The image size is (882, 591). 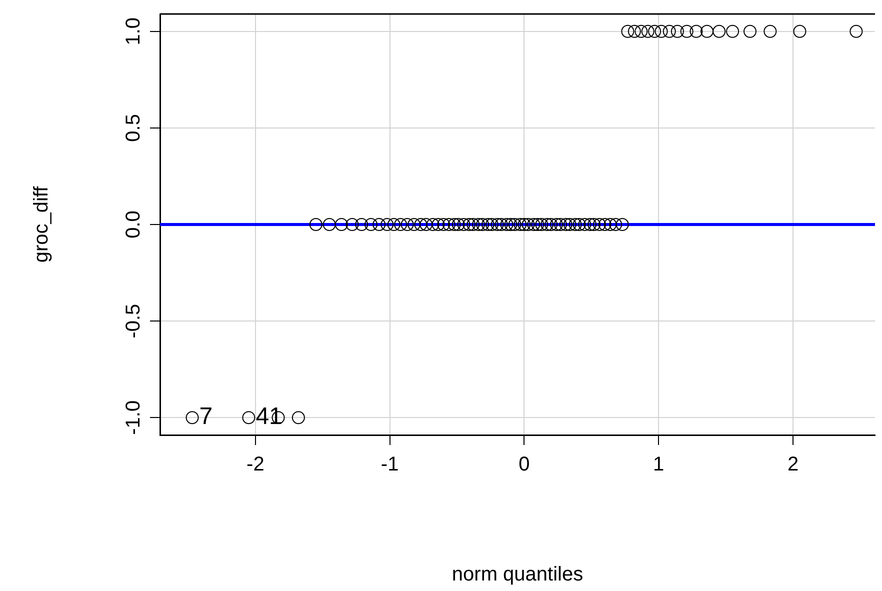 What do you see at coordinates (41, 224) in the screenshot?
I see `y-axis-title: groc_diff` at bounding box center [41, 224].